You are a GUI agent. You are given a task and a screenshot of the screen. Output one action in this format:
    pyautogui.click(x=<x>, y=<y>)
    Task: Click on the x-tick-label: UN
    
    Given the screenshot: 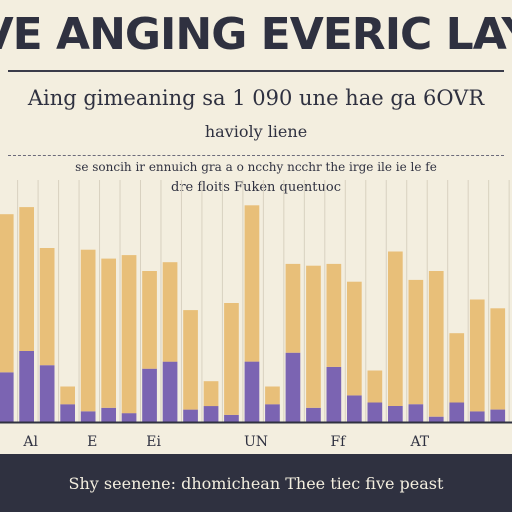 What is the action you would take?
    pyautogui.click(x=256, y=442)
    